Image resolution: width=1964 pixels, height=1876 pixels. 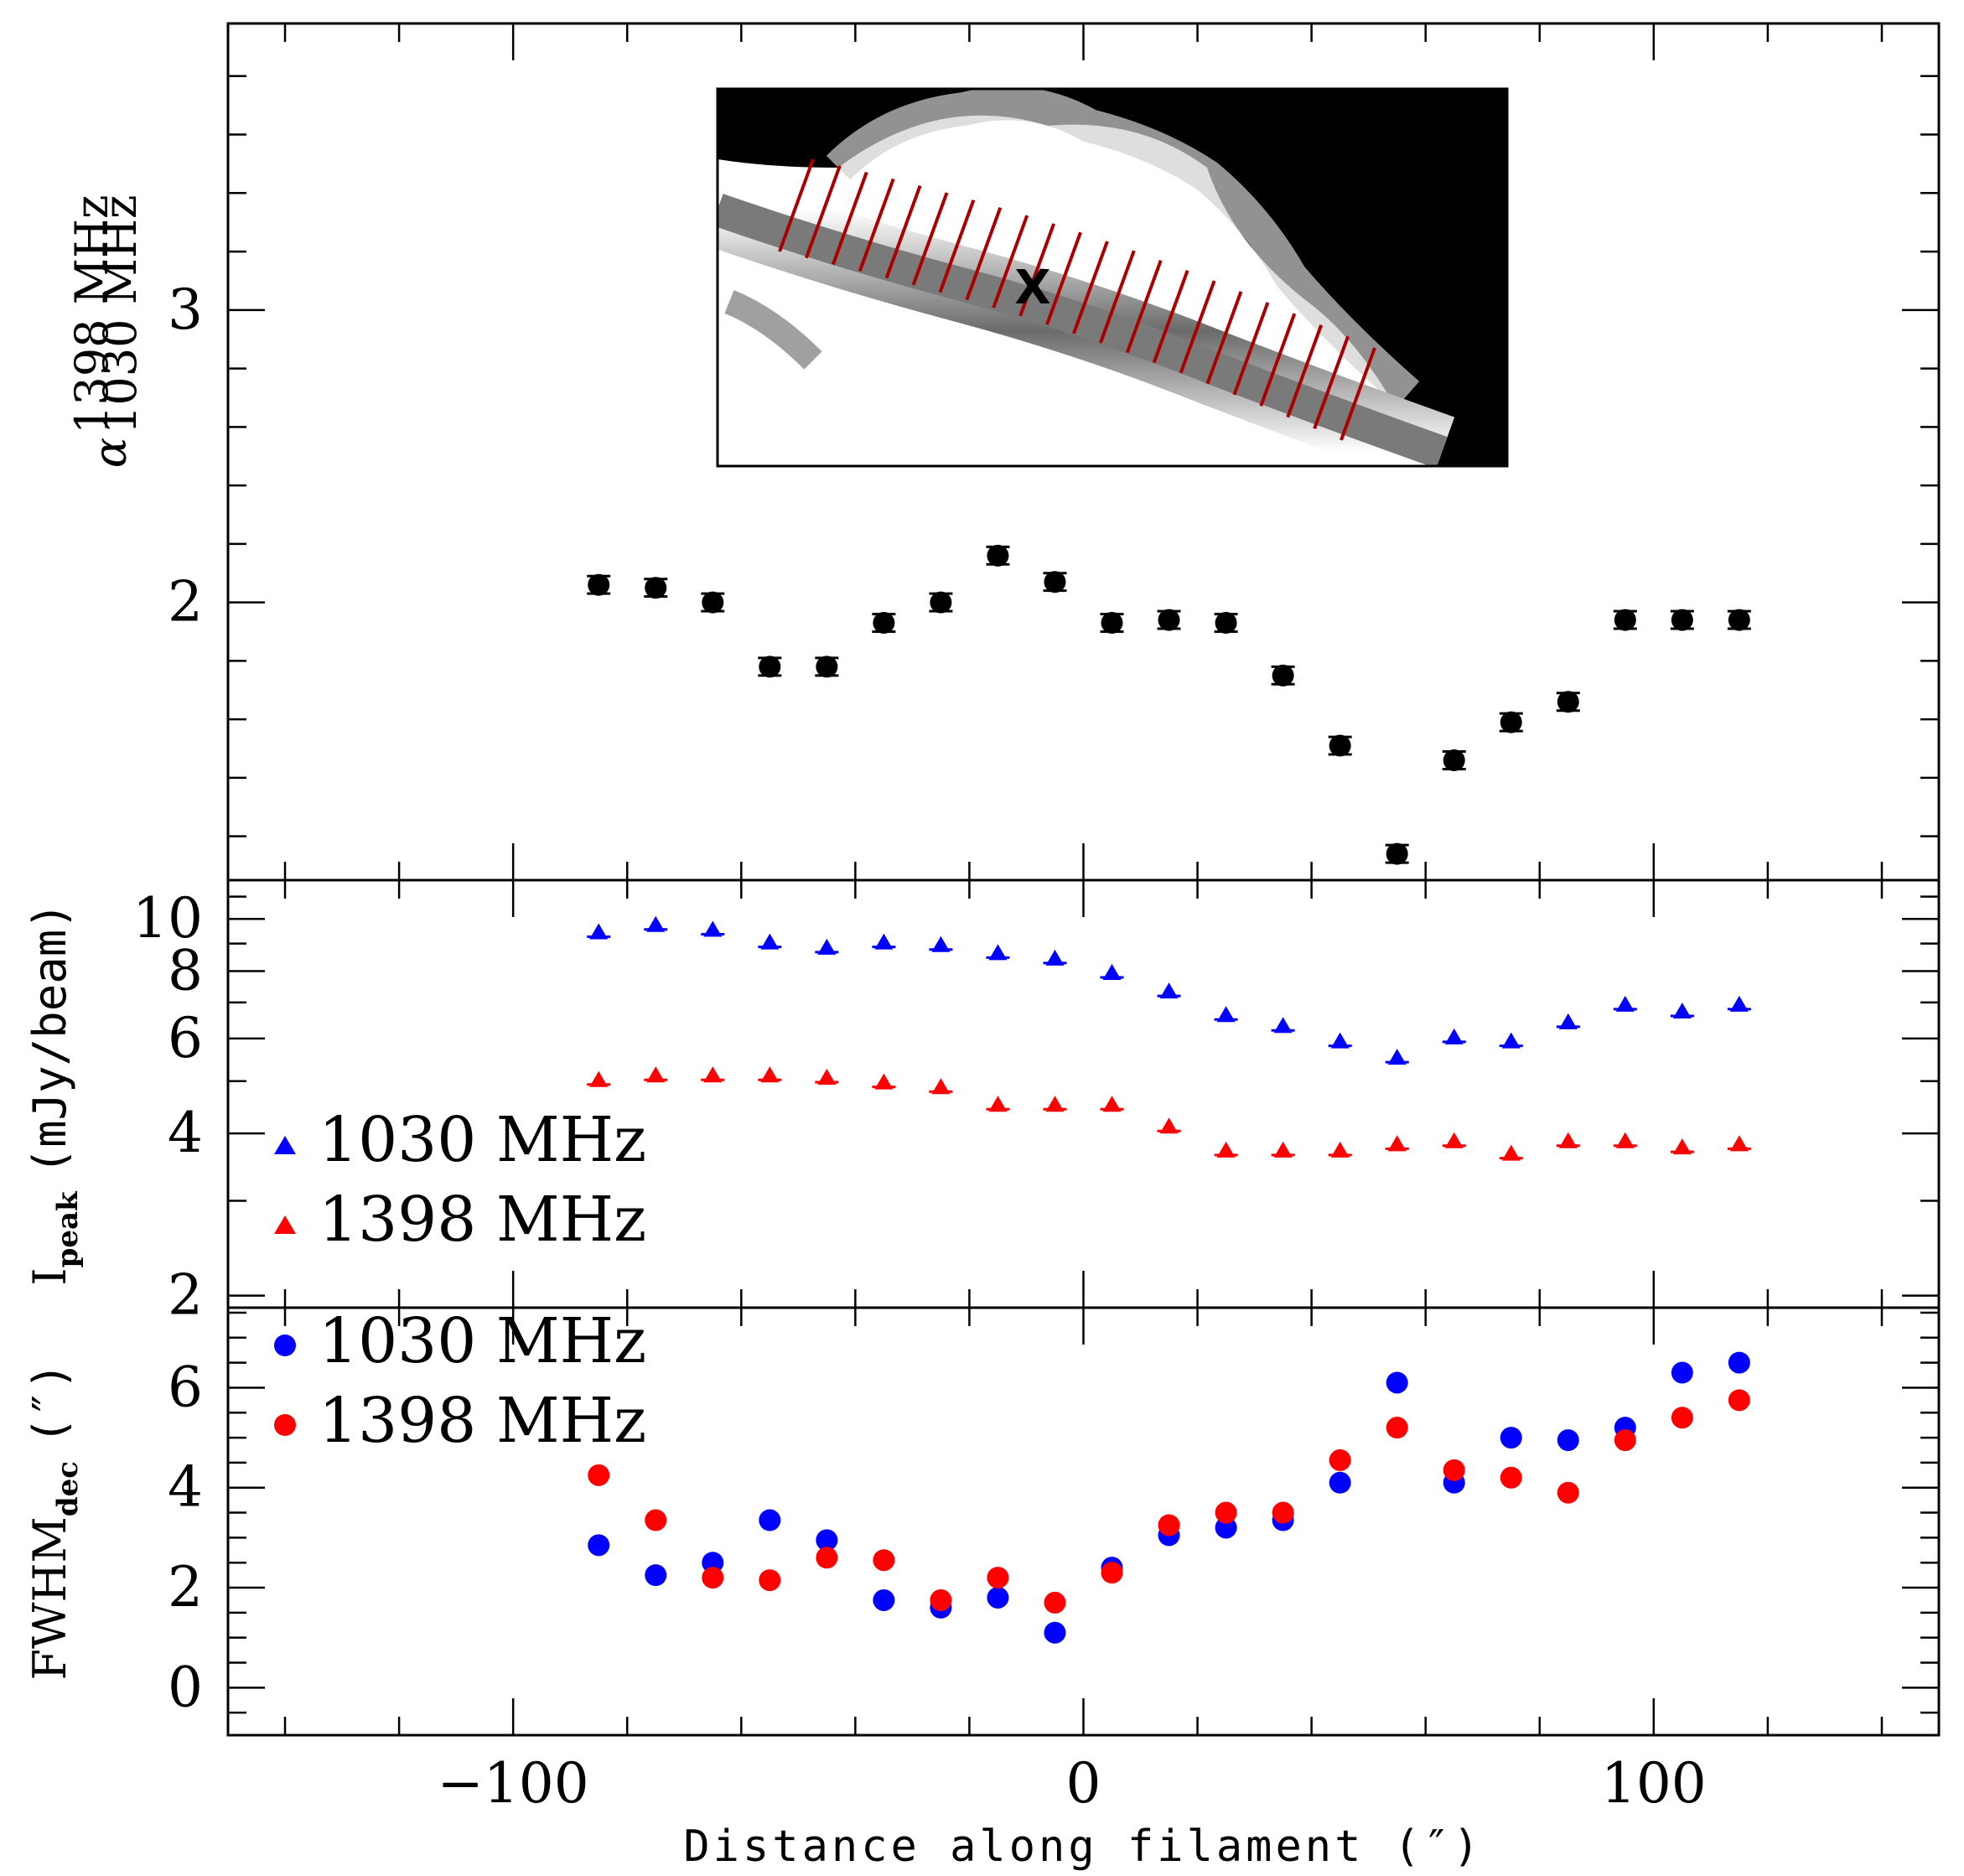 What do you see at coordinates (513, 1783) in the screenshot?
I see `x-tick-label: −100` at bounding box center [513, 1783].